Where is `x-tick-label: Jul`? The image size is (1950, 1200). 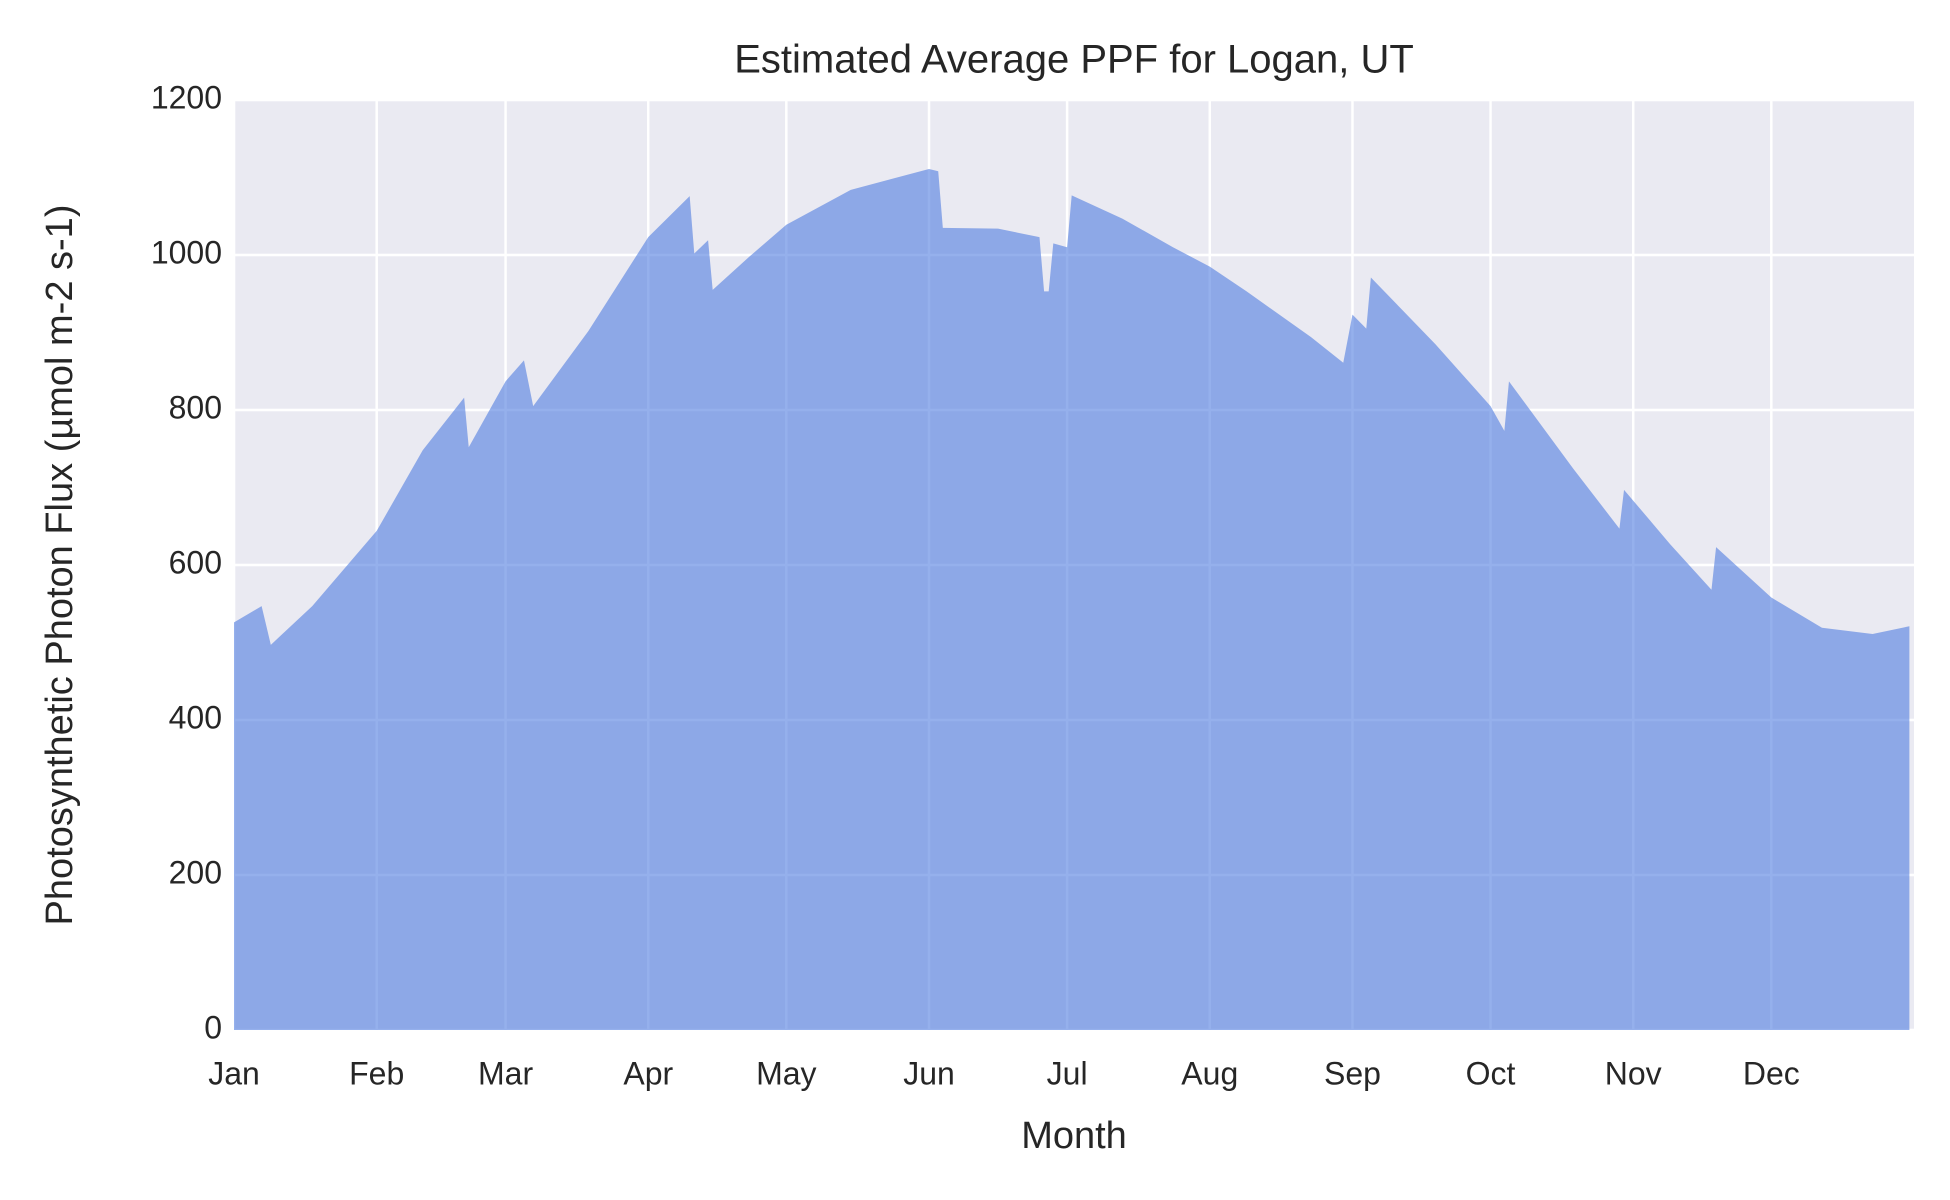
x-tick-label: Jul is located at coordinates (1067, 1073).